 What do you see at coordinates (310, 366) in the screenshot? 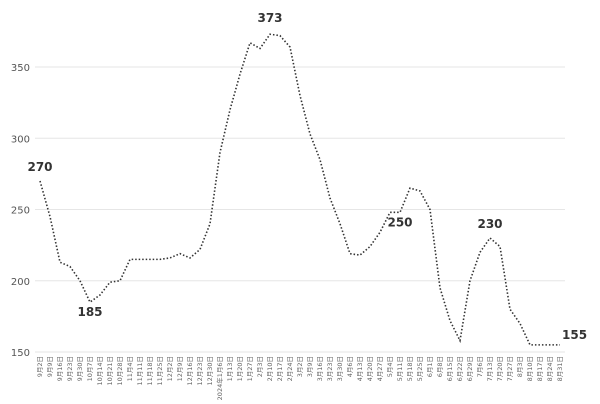
I see `x-tick-label: 3月9日` at bounding box center [310, 366].